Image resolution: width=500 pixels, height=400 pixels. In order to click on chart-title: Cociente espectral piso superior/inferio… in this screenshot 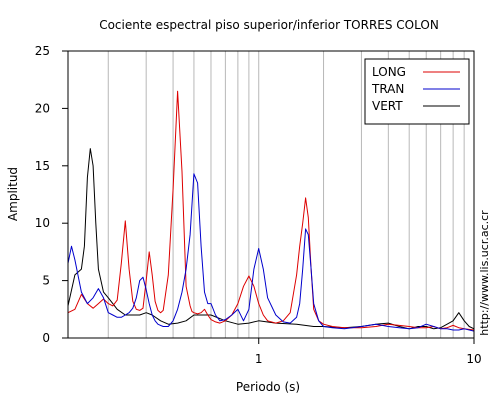, I will do `click(269, 25)`.